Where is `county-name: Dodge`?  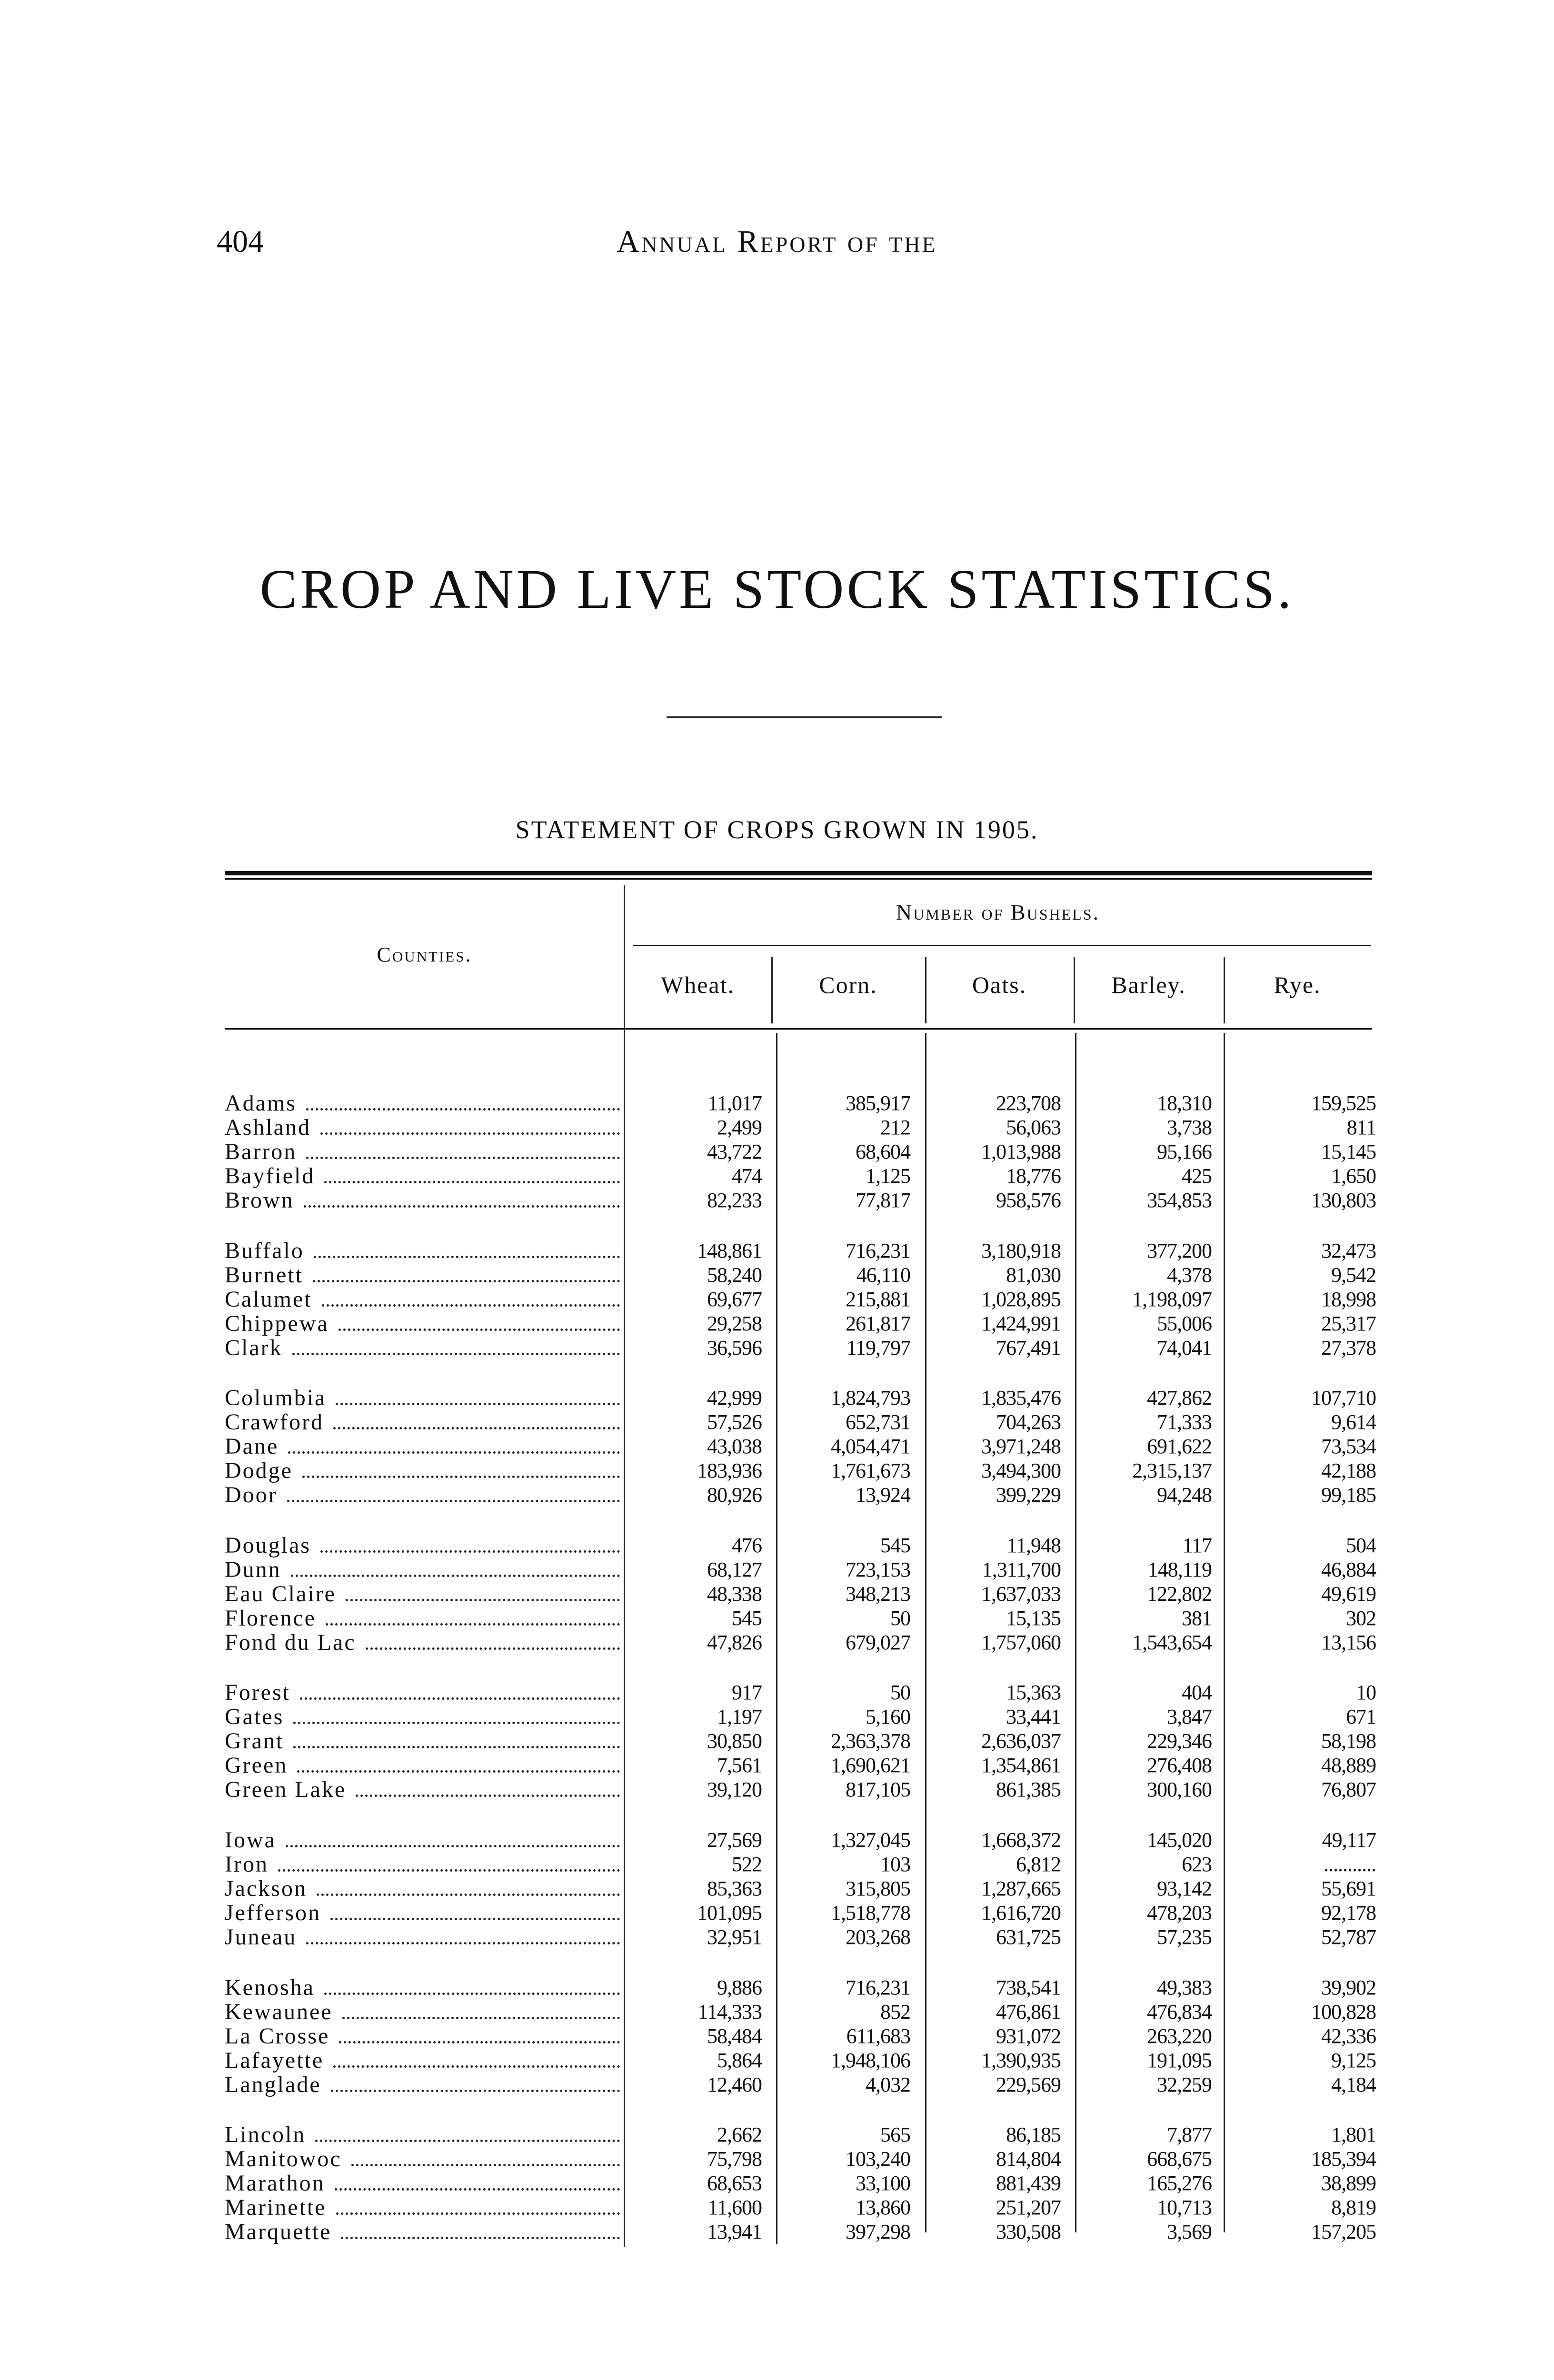
county-name: Dodge is located at coordinates (259, 1471).